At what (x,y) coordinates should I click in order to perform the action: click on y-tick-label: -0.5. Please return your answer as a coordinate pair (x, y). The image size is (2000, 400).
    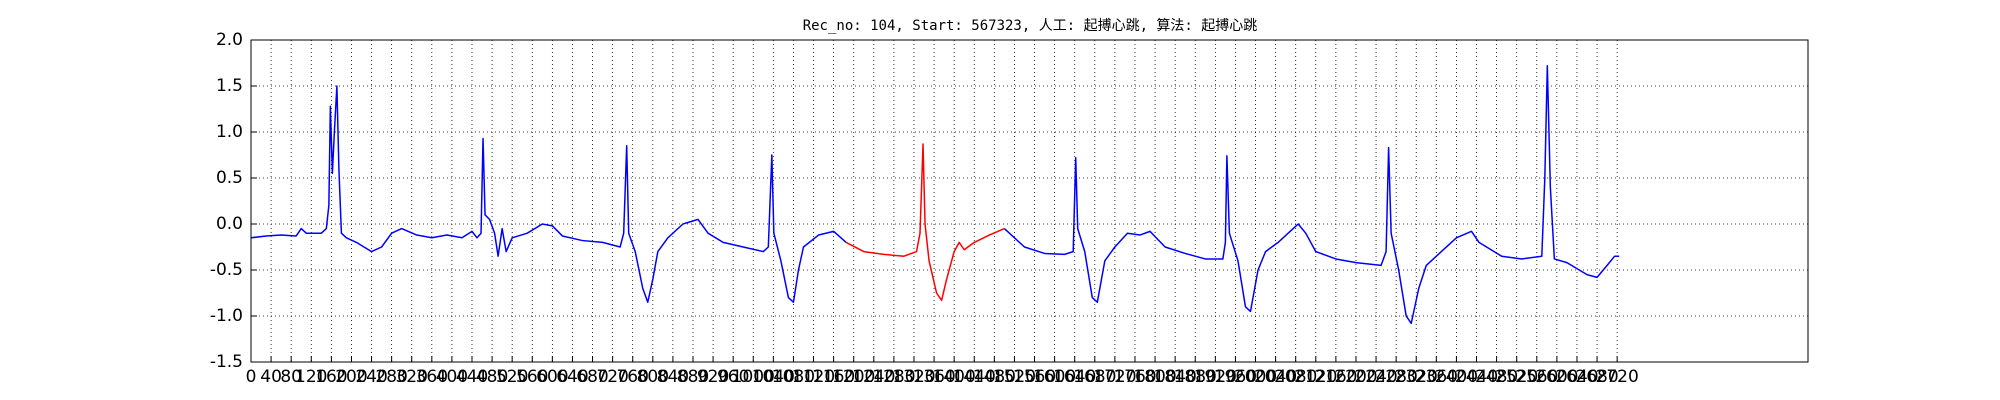
    Looking at the image, I should click on (226, 270).